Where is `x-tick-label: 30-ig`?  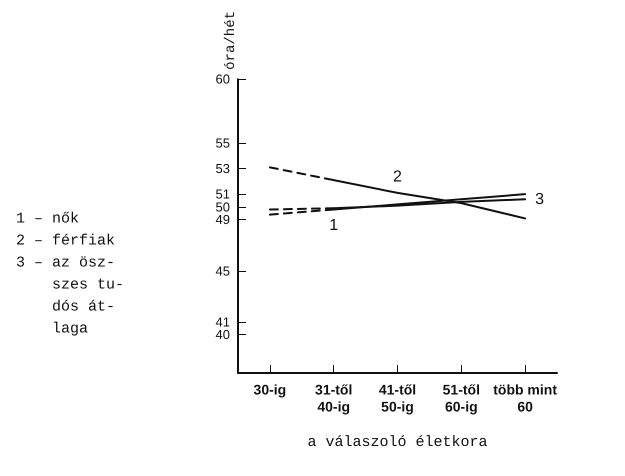
x-tick-label: 30-ig is located at coordinates (270, 390).